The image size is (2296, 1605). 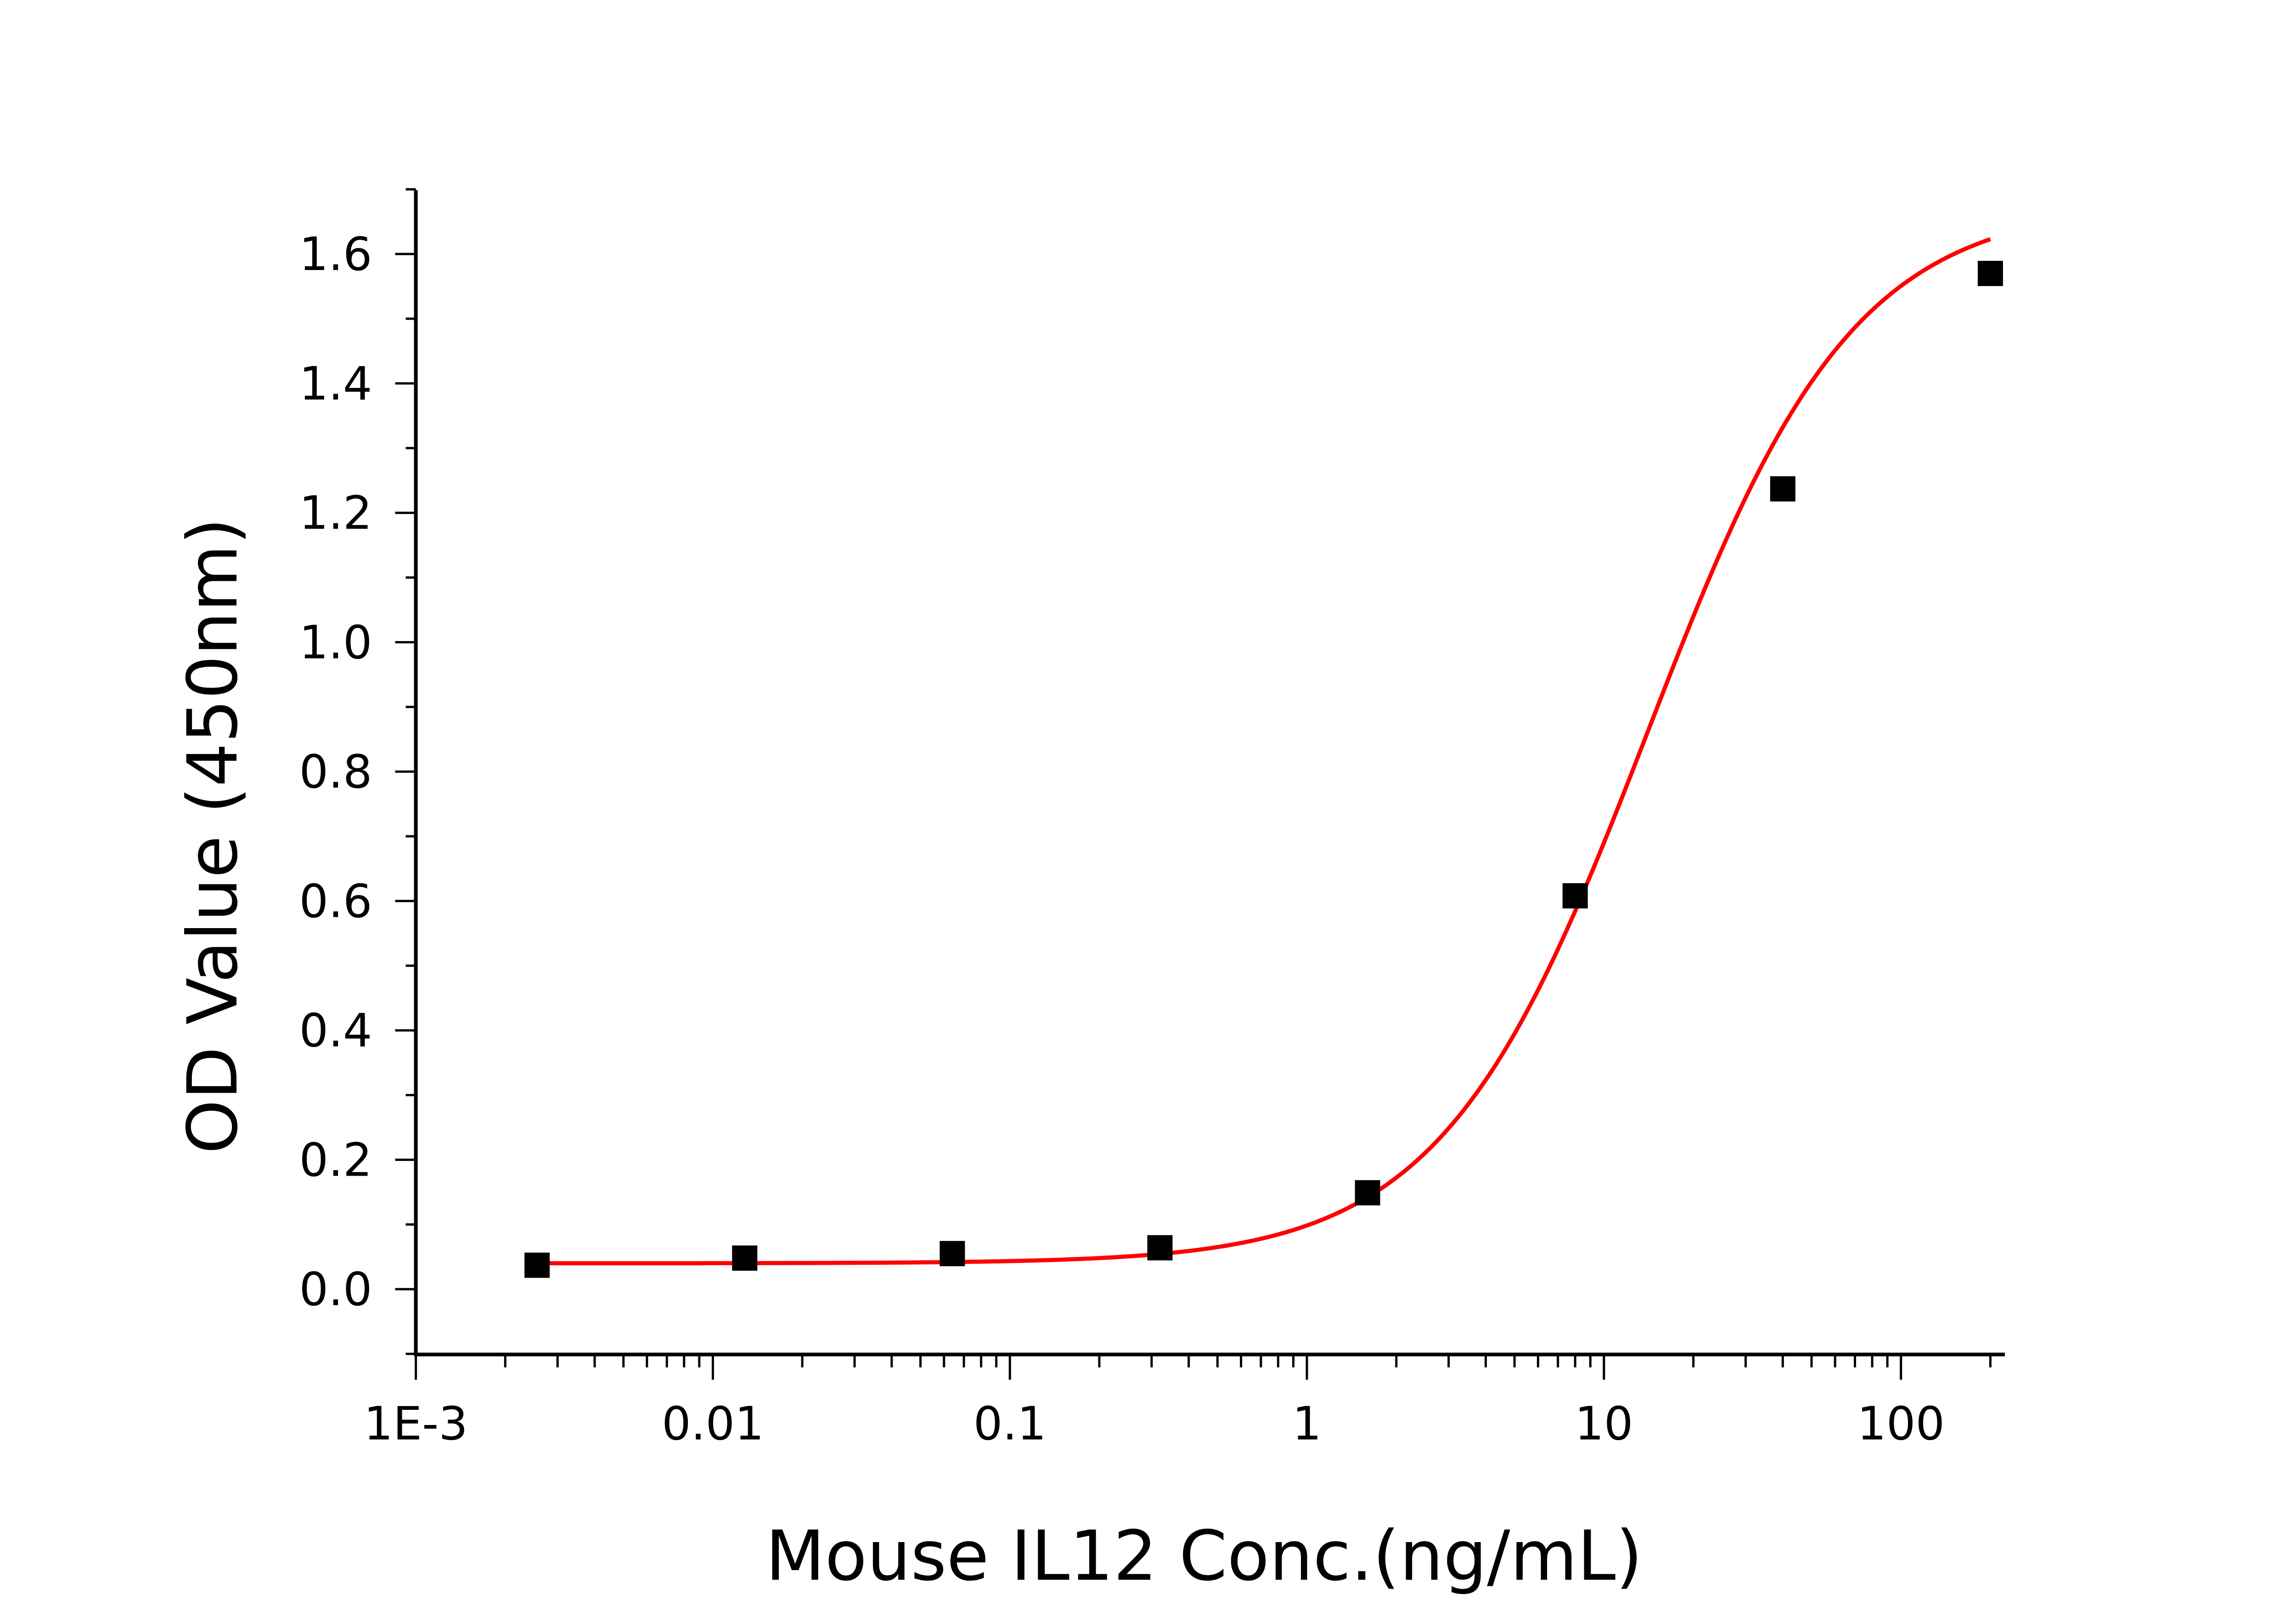 I want to click on y-tick-label: 1.0, so click(x=335, y=642).